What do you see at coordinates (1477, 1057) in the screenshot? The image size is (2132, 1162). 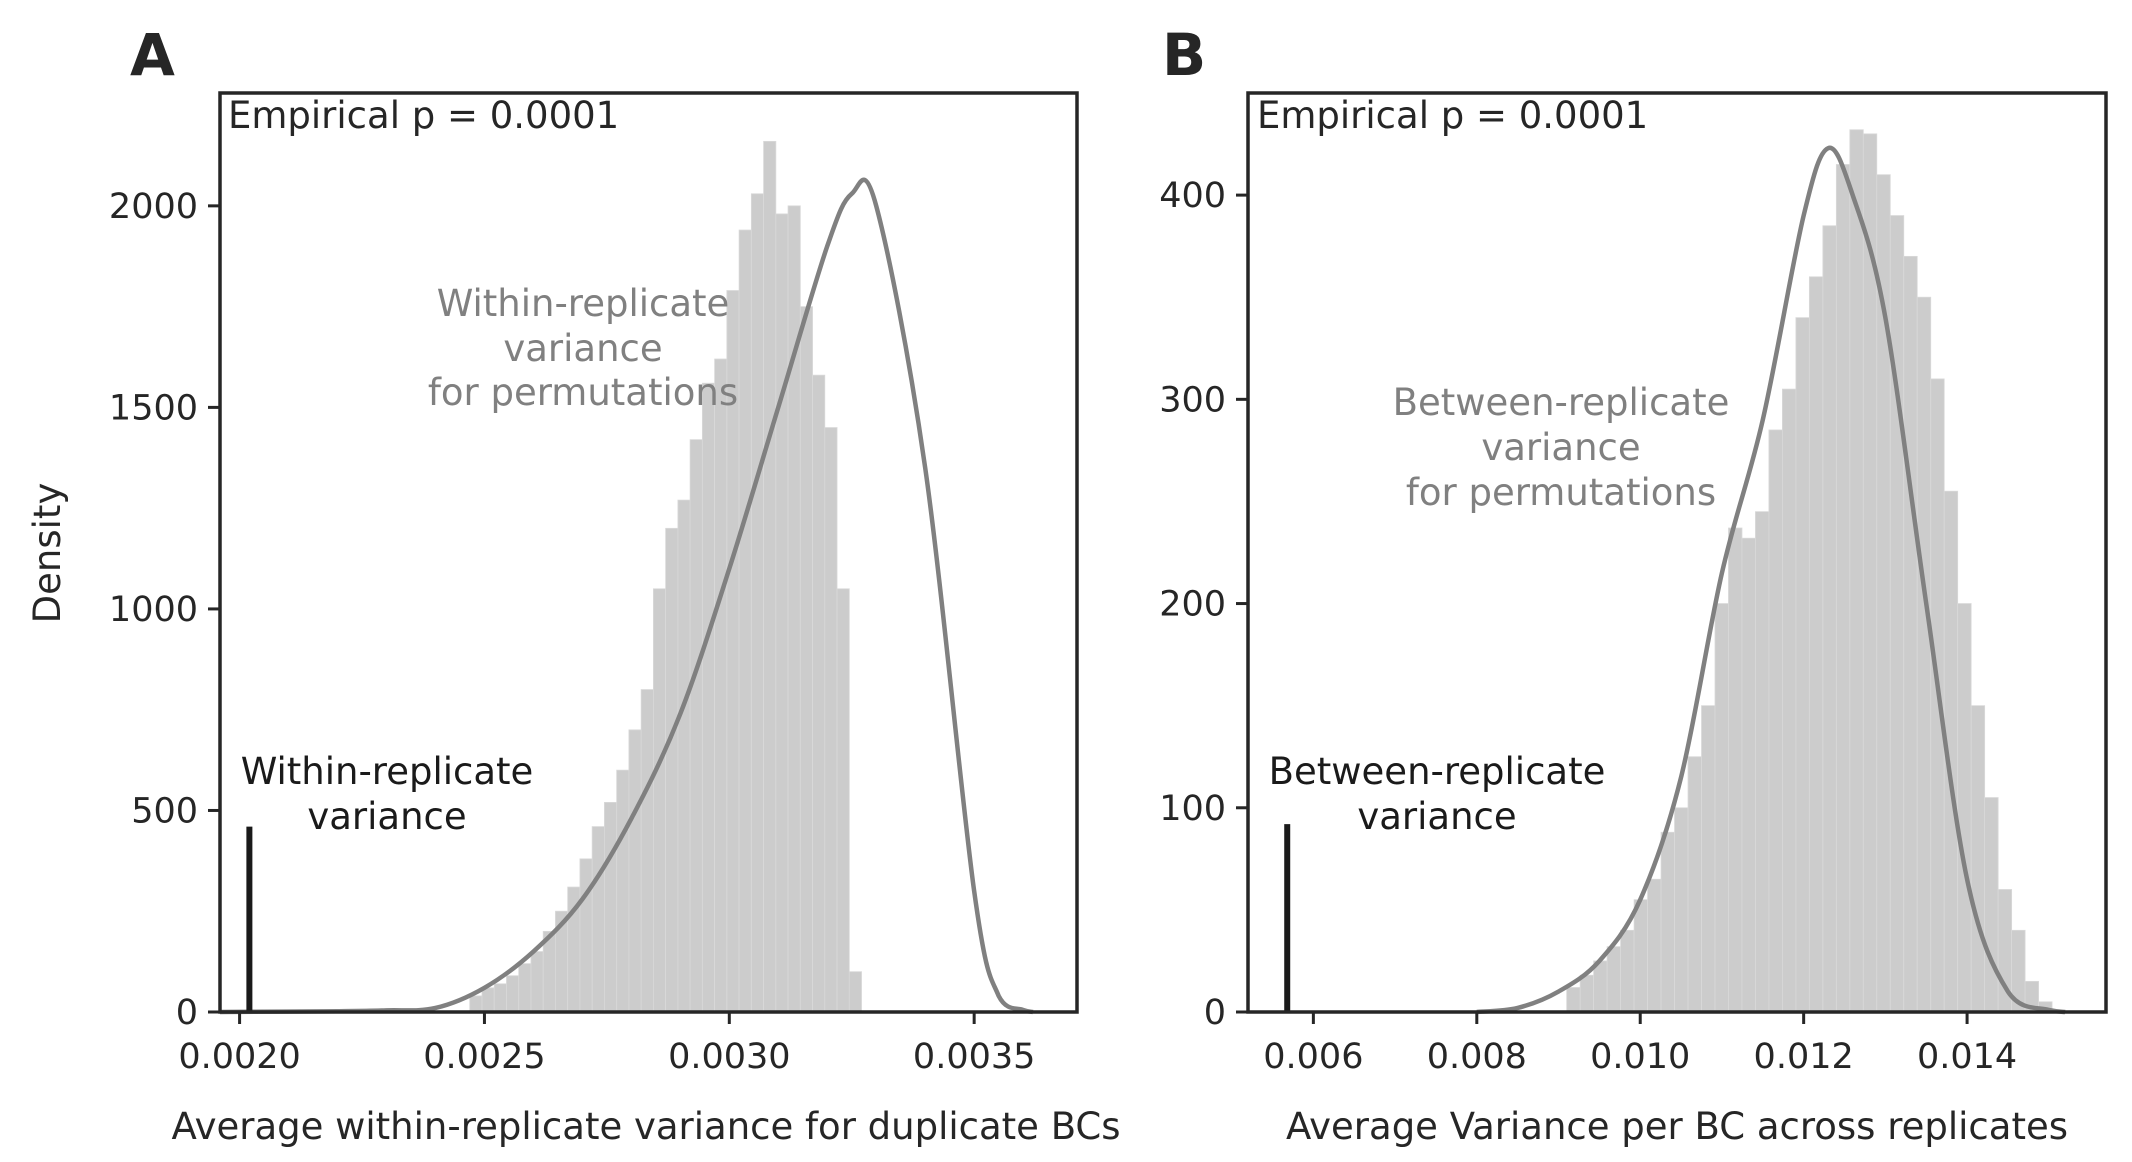 I see `x-tick-label: 0.008` at bounding box center [1477, 1057].